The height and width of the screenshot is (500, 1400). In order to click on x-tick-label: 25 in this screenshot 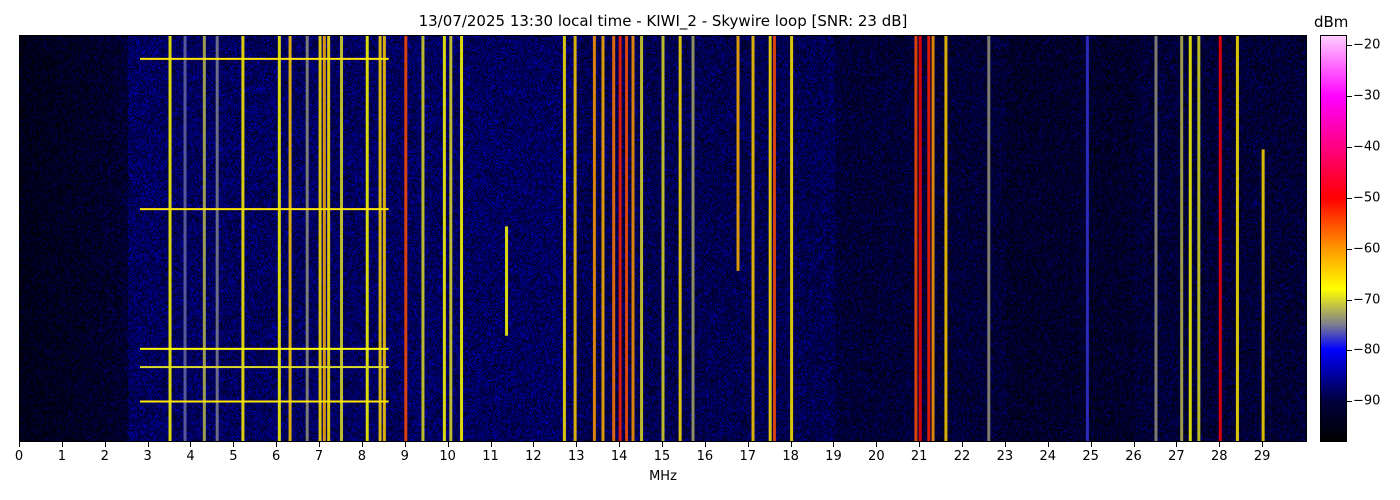, I will do `click(1090, 456)`.